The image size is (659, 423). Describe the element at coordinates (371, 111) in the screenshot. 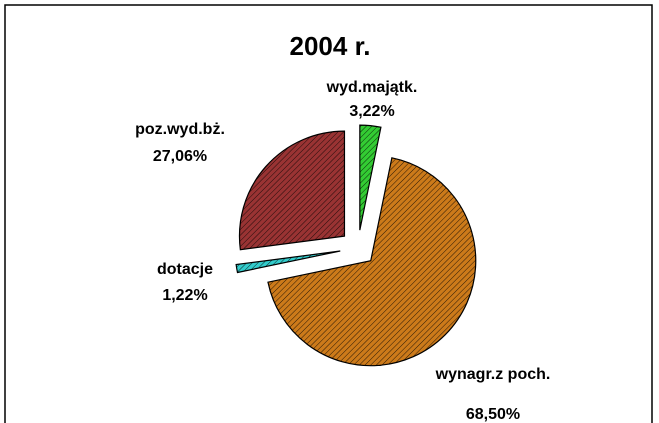

I see `slice-value-label: 3,22%` at that location.